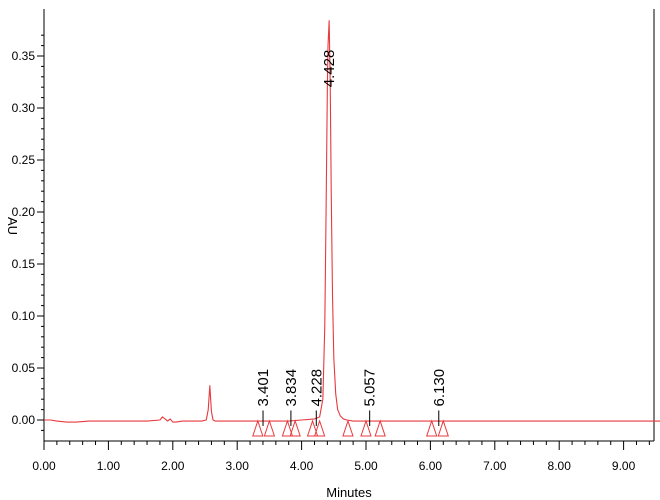 The image size is (660, 500). Describe the element at coordinates (302, 466) in the screenshot. I see `x-tick-label: 4.00` at that location.